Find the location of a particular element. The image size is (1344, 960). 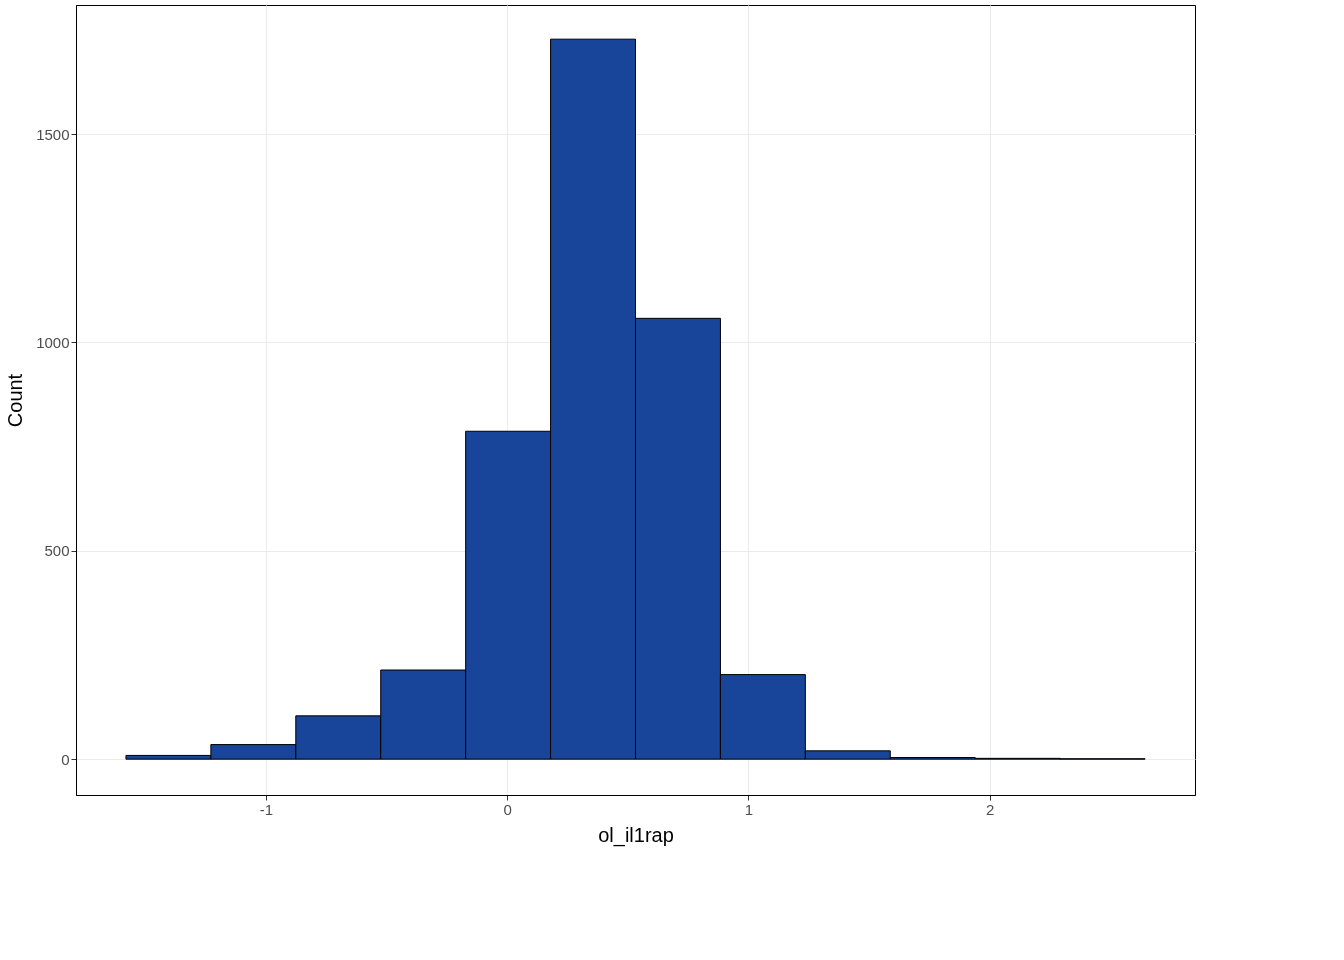

x-tick-label: 2 is located at coordinates (990, 809).